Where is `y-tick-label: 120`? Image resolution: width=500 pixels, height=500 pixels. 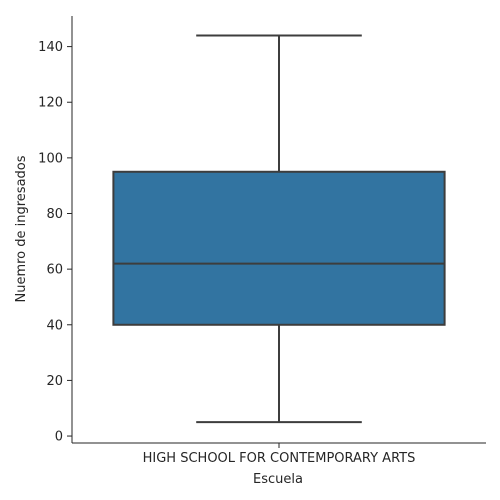
y-tick-label: 120 is located at coordinates (50, 103).